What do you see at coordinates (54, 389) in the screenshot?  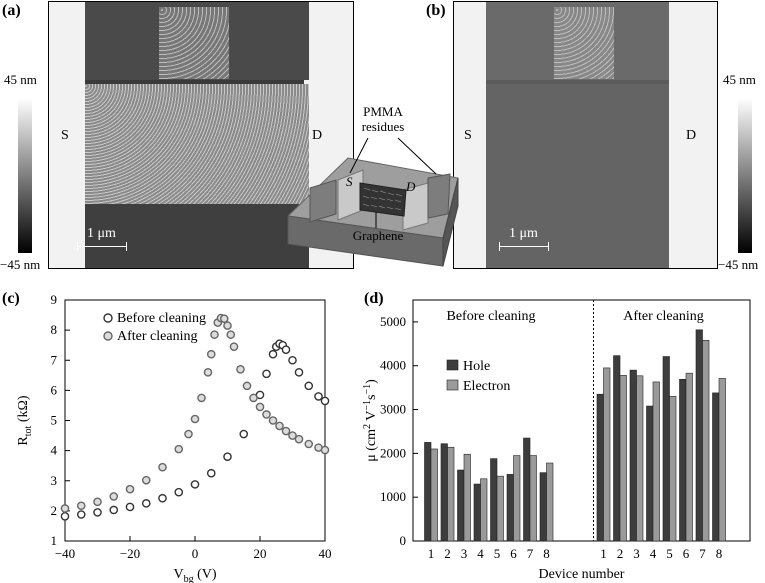 I see `y-tick-label: 6` at bounding box center [54, 389].